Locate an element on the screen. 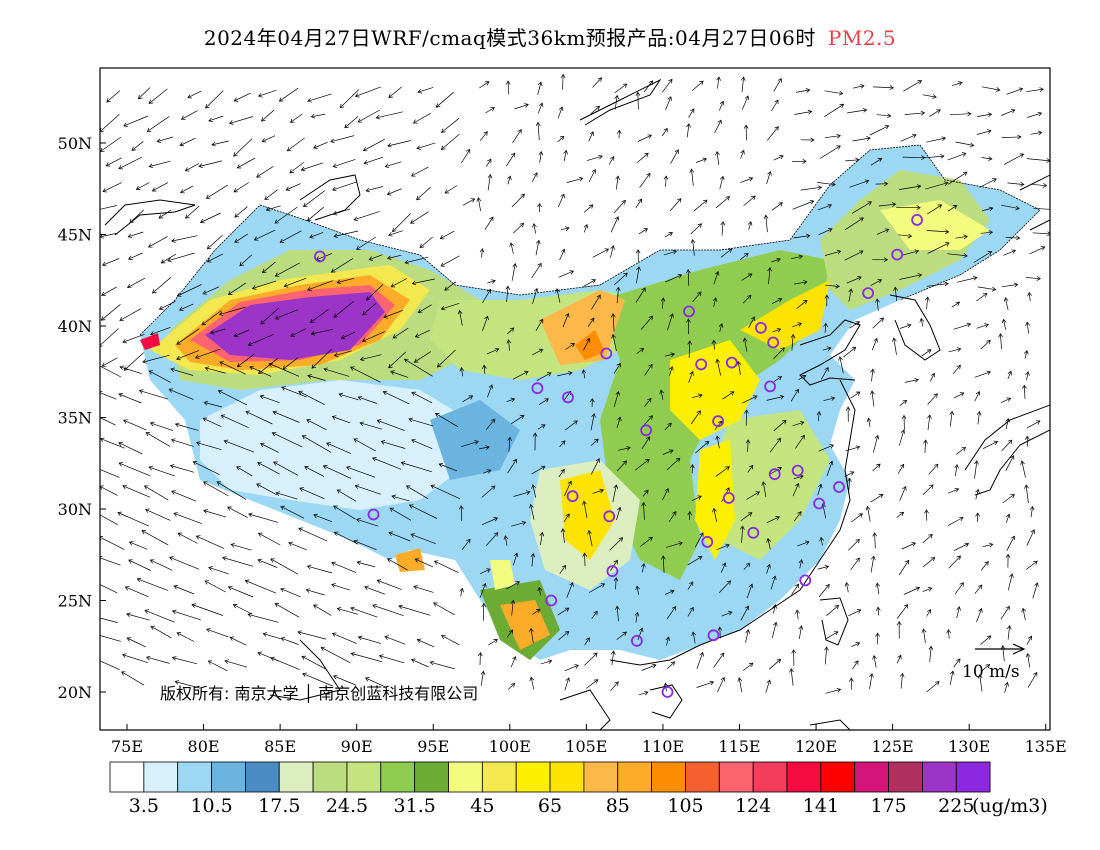  lon-tick-label: 115E is located at coordinates (739, 746).